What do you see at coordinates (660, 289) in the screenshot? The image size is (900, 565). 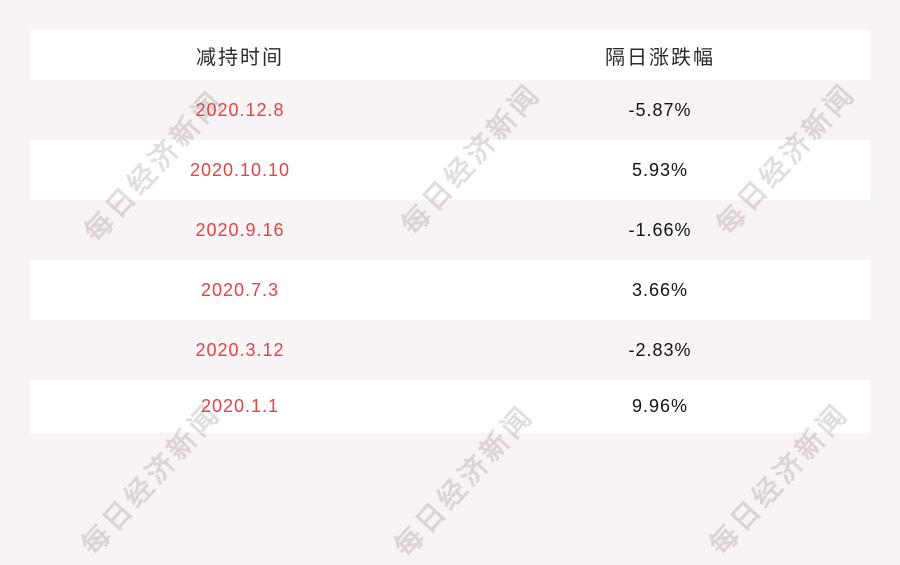 I see `cell-change: 3.66%` at bounding box center [660, 289].